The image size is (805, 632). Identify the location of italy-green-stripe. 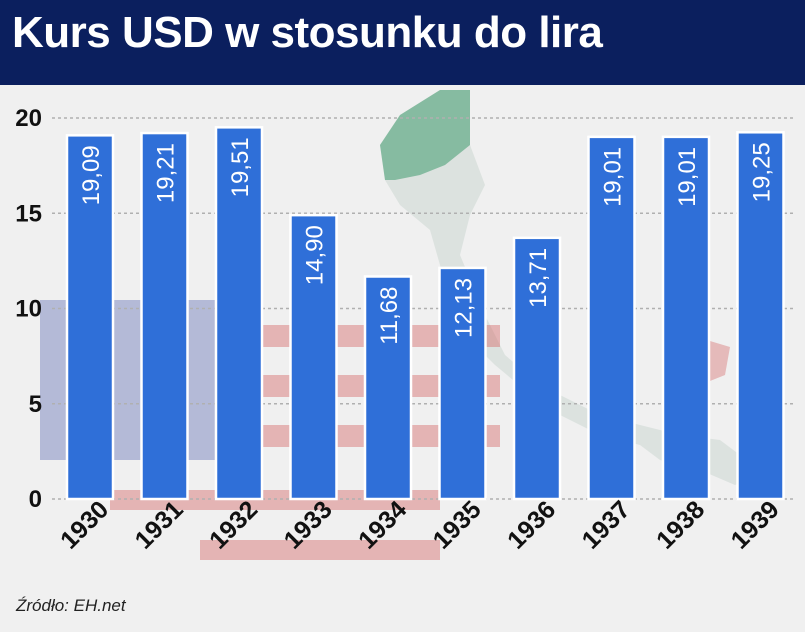
(425, 135).